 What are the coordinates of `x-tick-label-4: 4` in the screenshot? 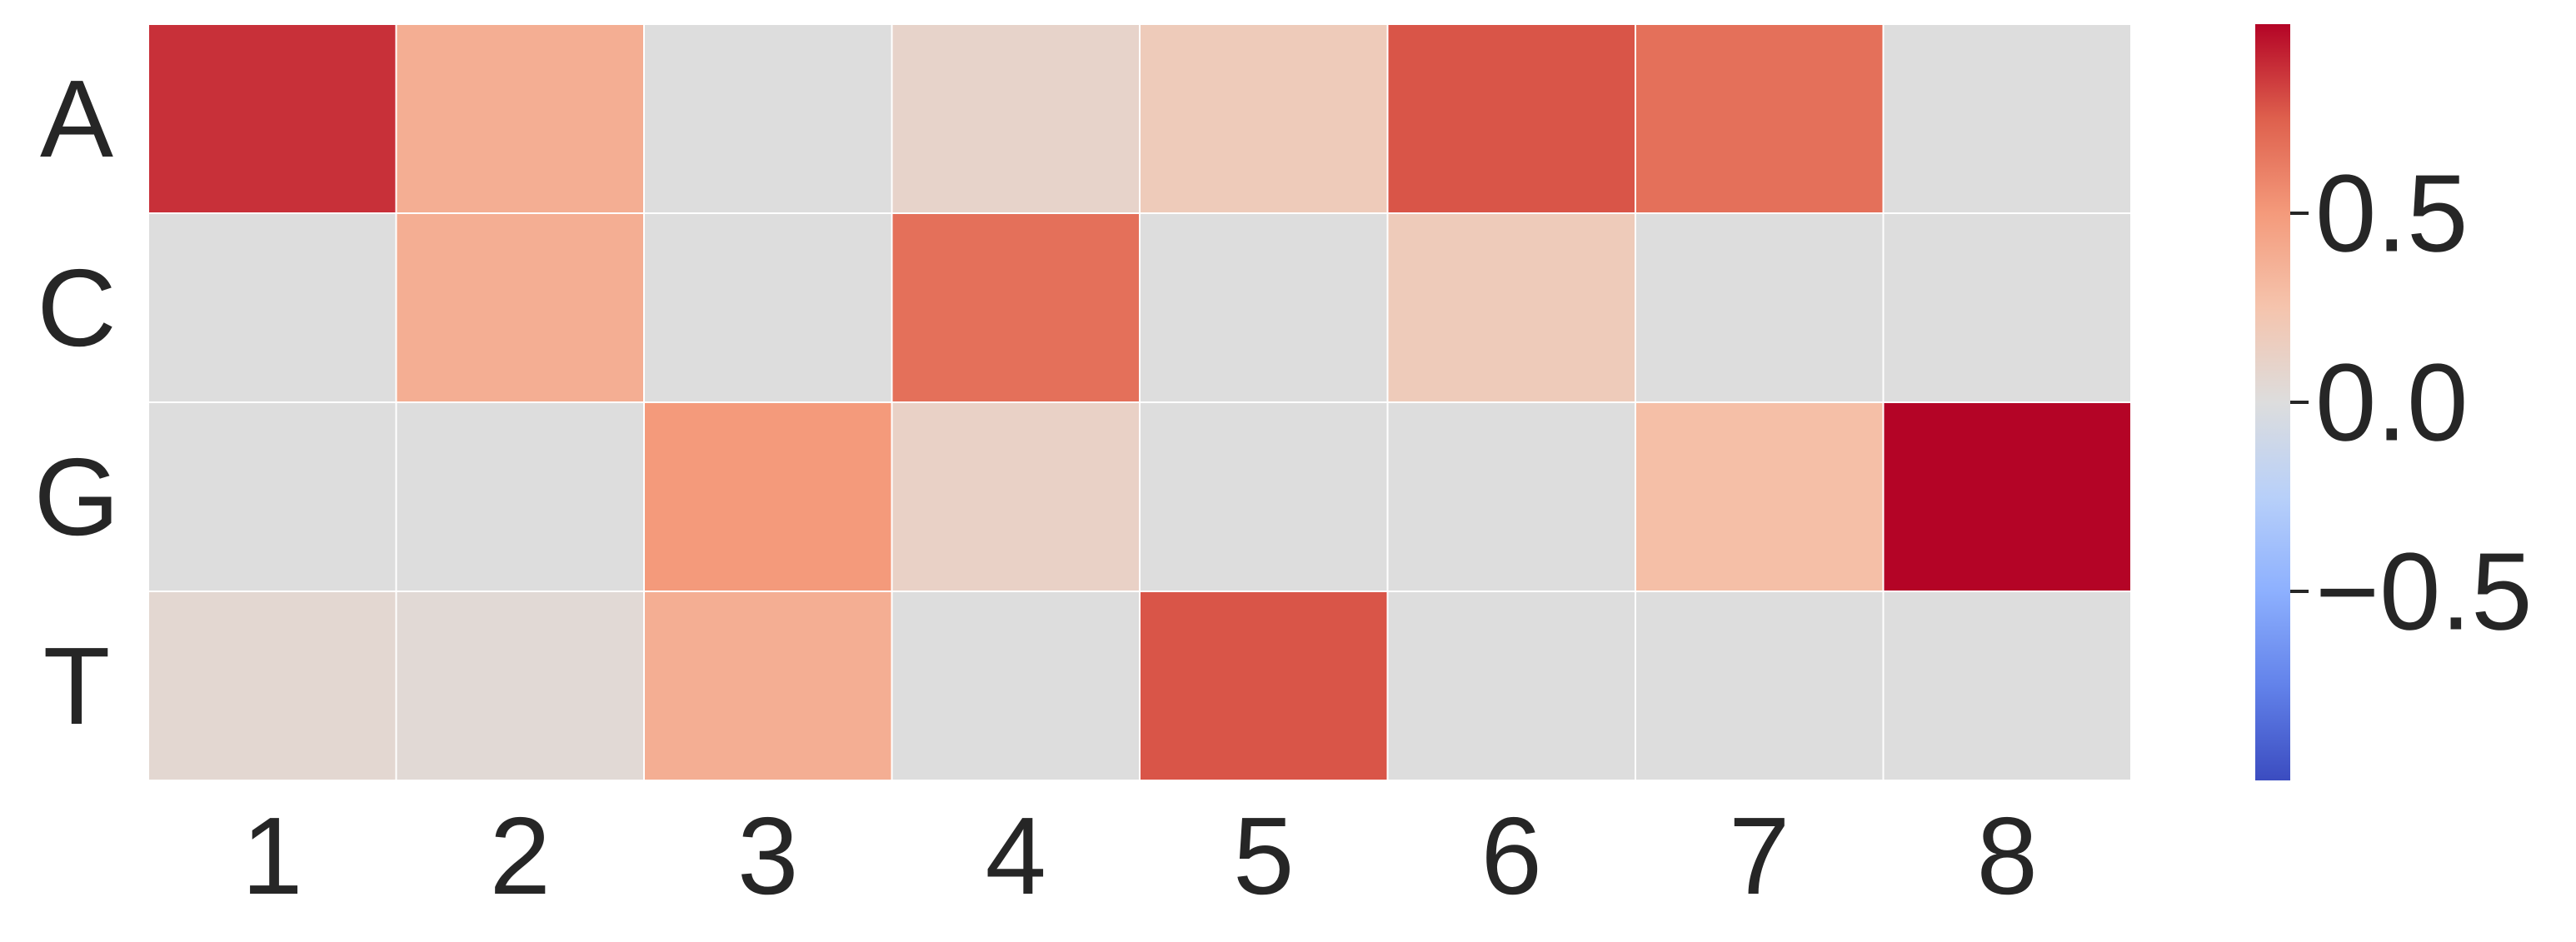 It's located at (1016, 856).